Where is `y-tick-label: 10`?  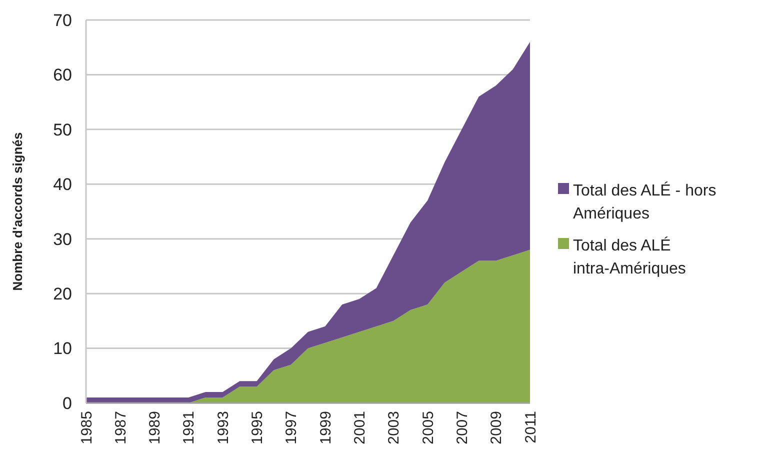 y-tick-label: 10 is located at coordinates (62, 348).